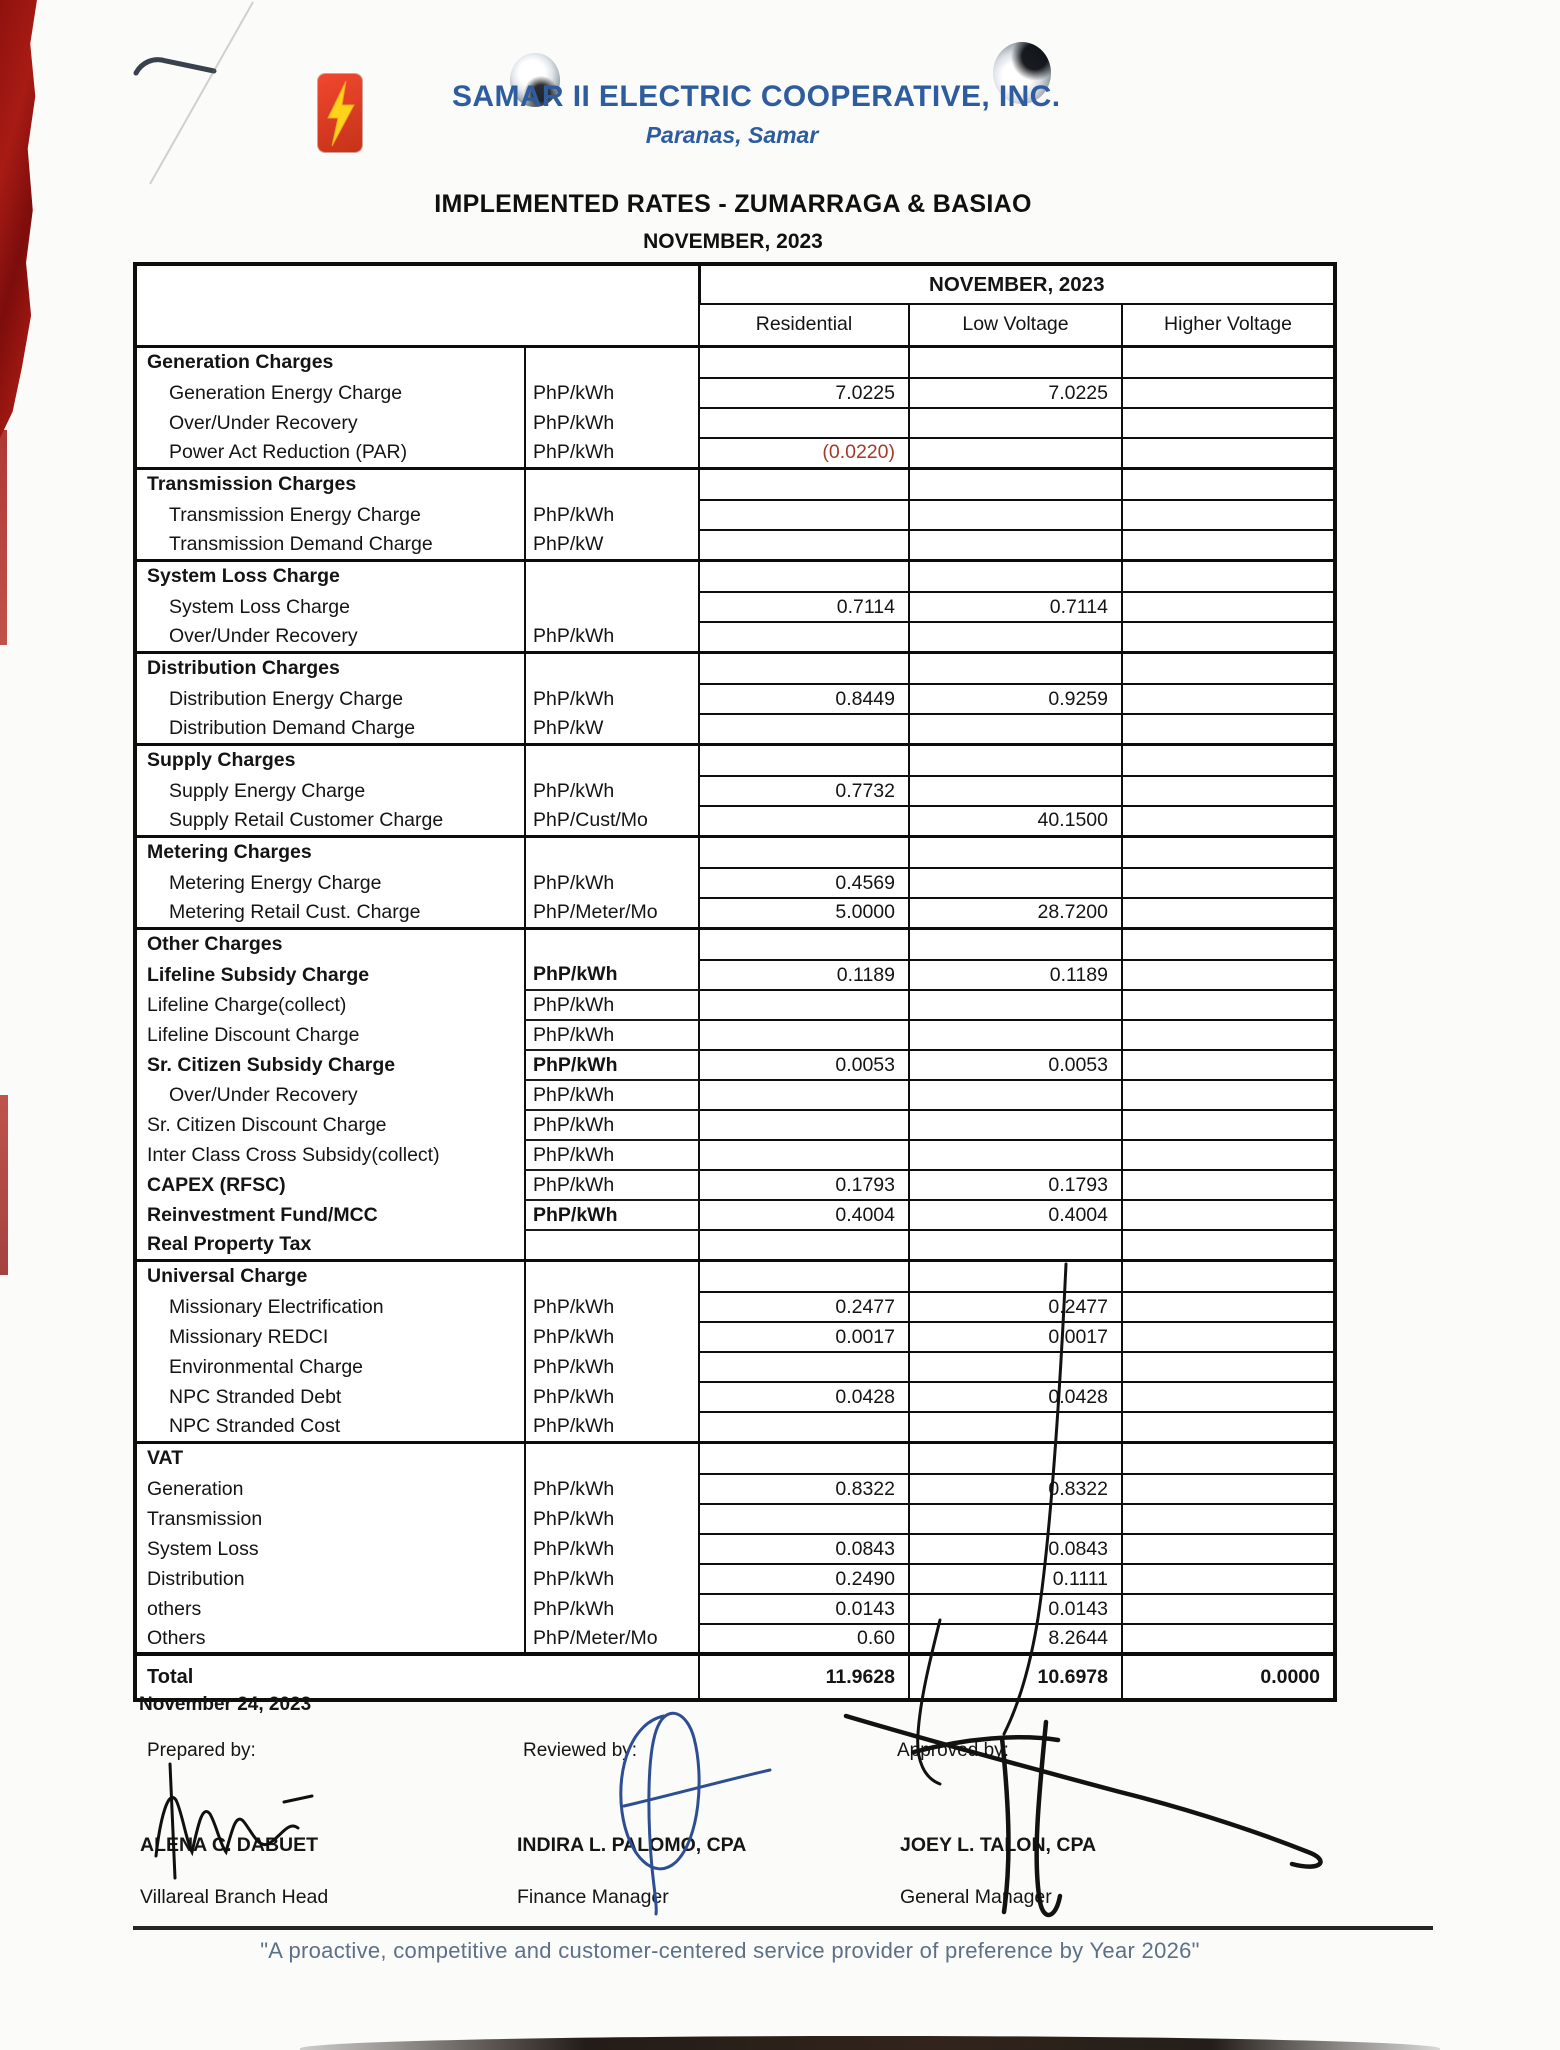 This screenshot has width=1560, height=2050. What do you see at coordinates (330, 759) in the screenshot?
I see `charge-label-cell: Supply Charges` at bounding box center [330, 759].